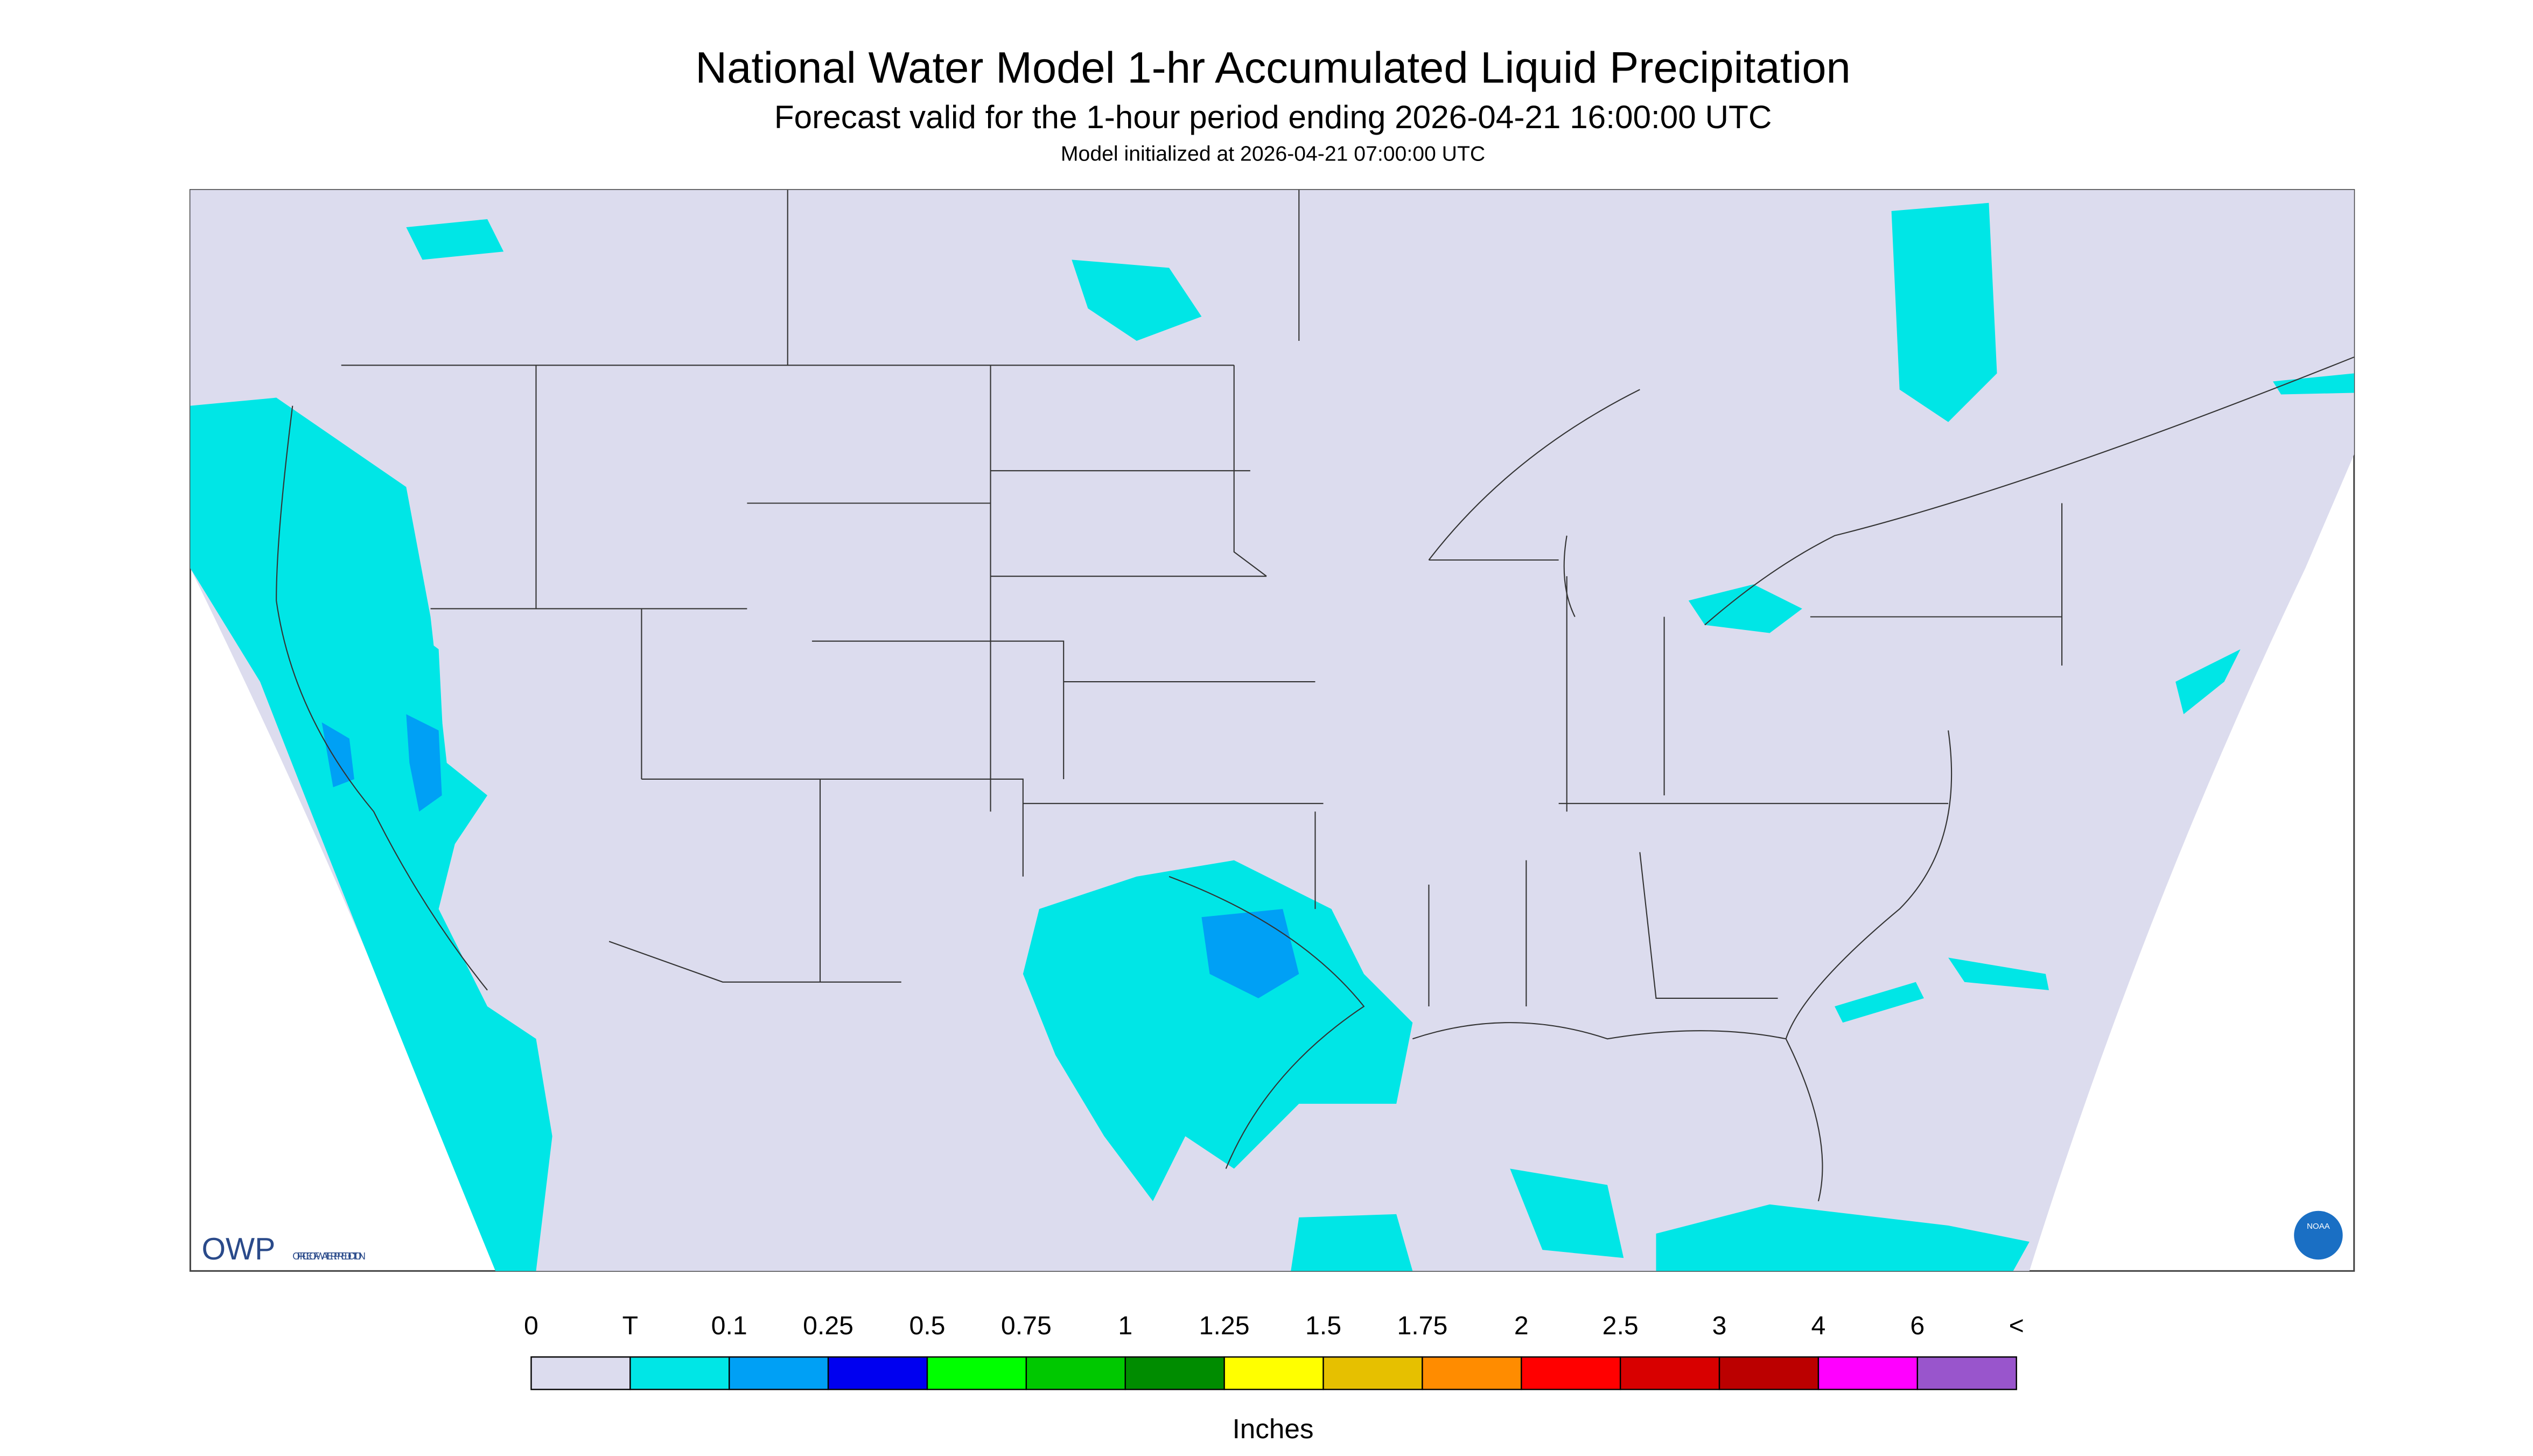 This screenshot has height=1456, width=2533. What do you see at coordinates (1422, 1325) in the screenshot?
I see `legend-label: 1.75` at bounding box center [1422, 1325].